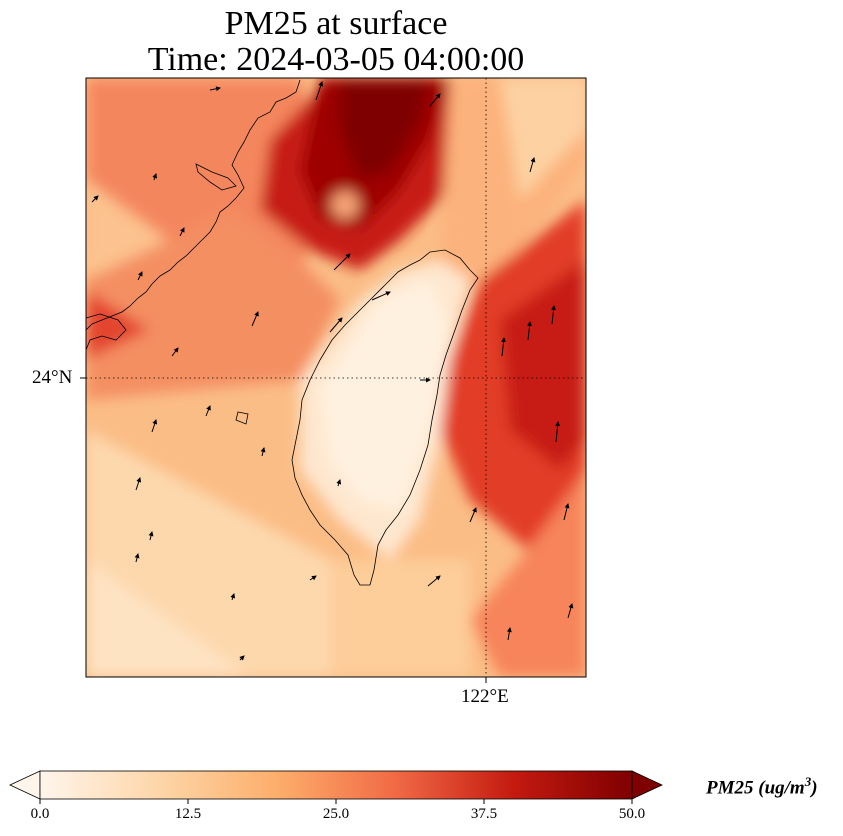 The image size is (843, 836). I want to click on colorbar-tick-1: 12.5, so click(188, 814).